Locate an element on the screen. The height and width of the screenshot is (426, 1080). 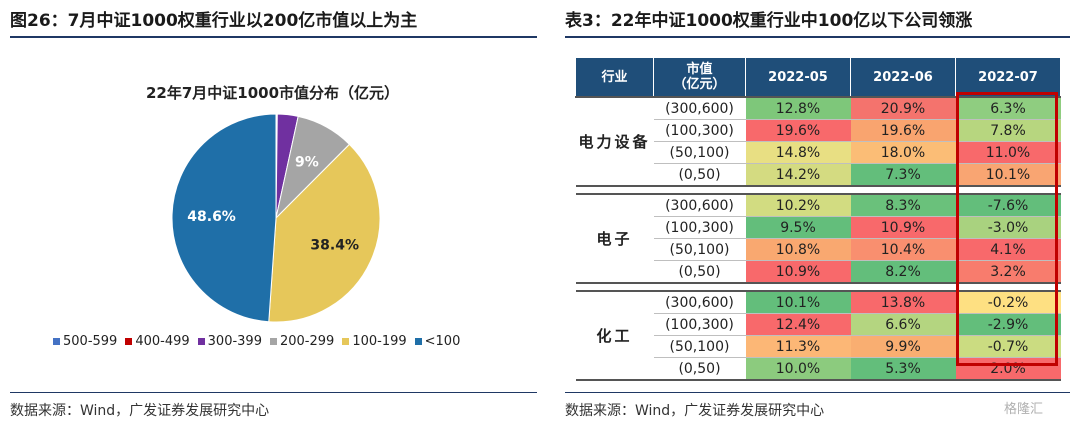
legend-item: 400-499 is located at coordinates (157, 341).